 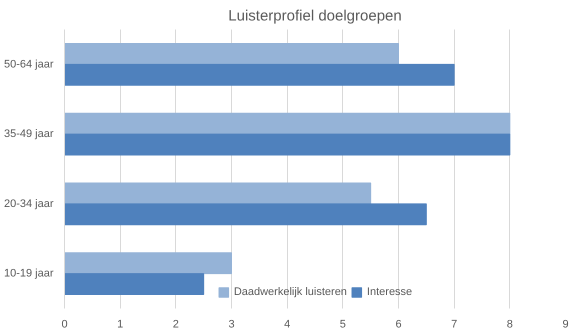 I want to click on y-tick-label: 35-49 jaar, so click(x=29, y=134).